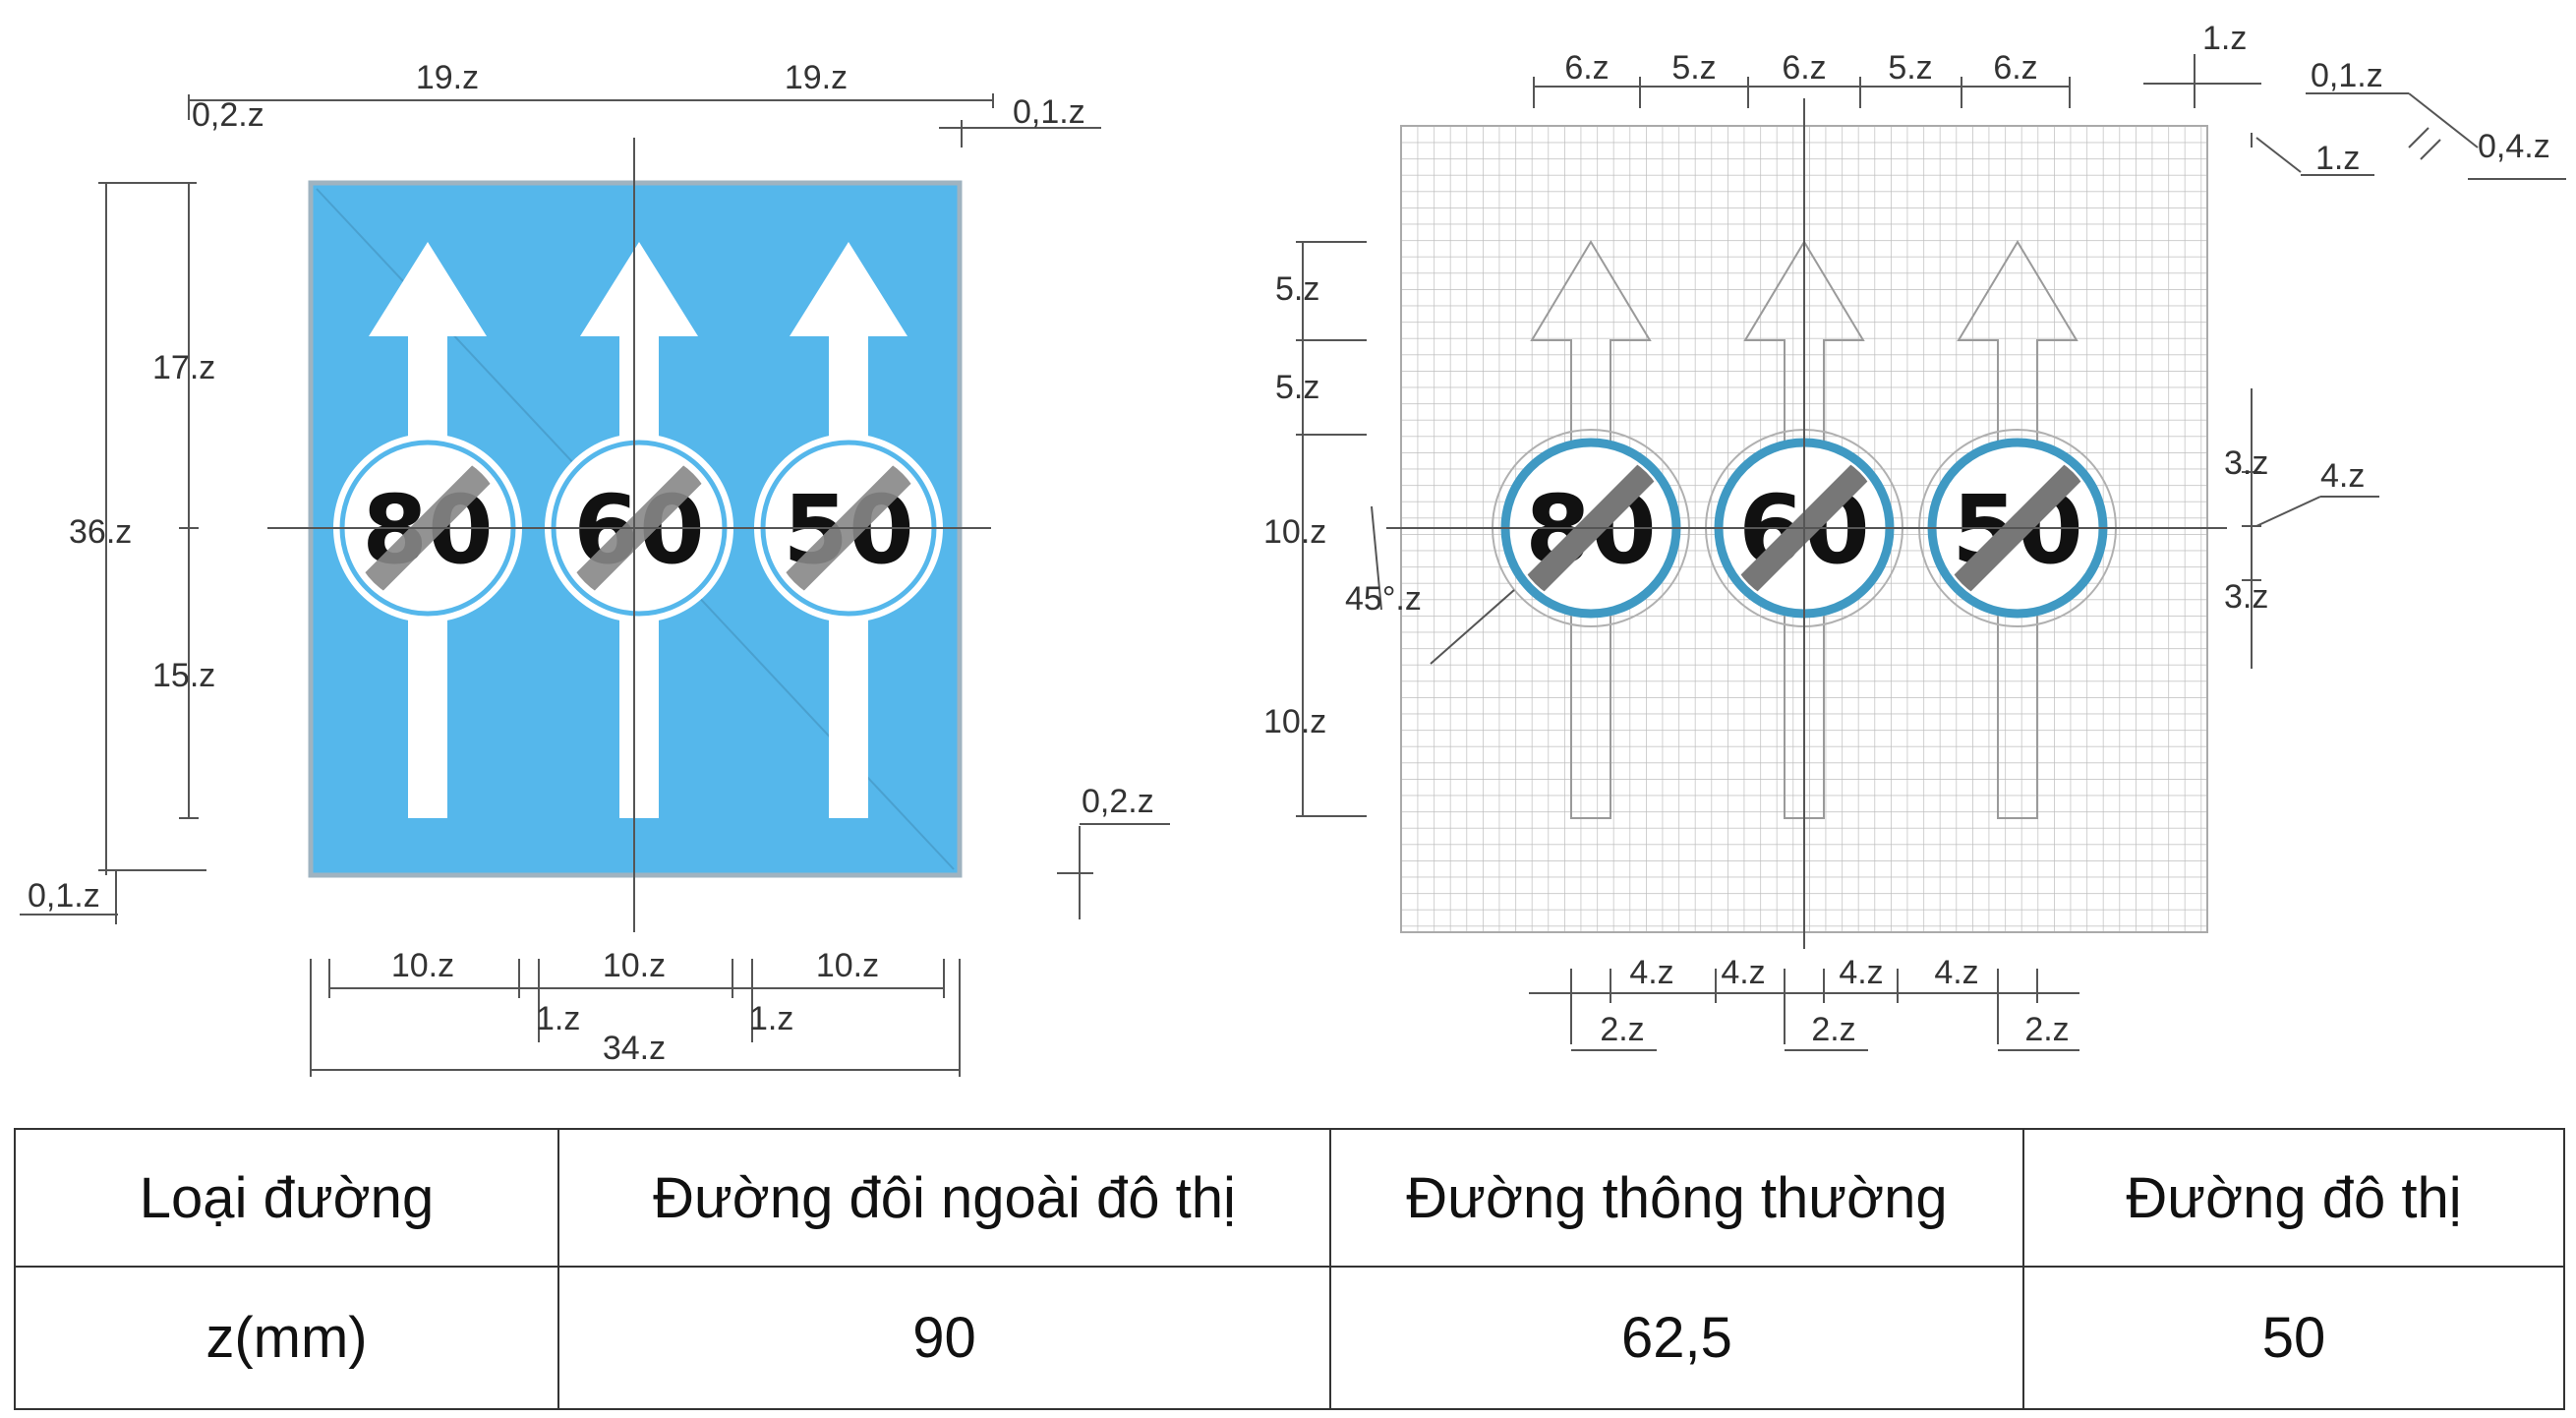  I want to click on dim-bottom-offset-2: 2.z, so click(1833, 1029).